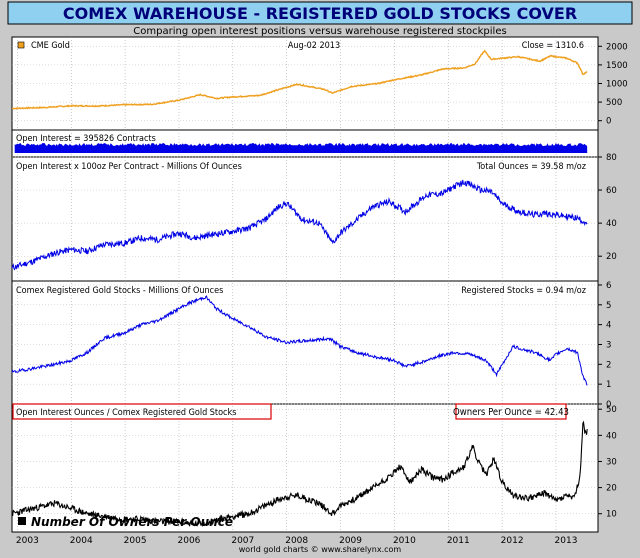  What do you see at coordinates (81, 541) in the screenshot?
I see `x-tick-label: 2004` at bounding box center [81, 541].